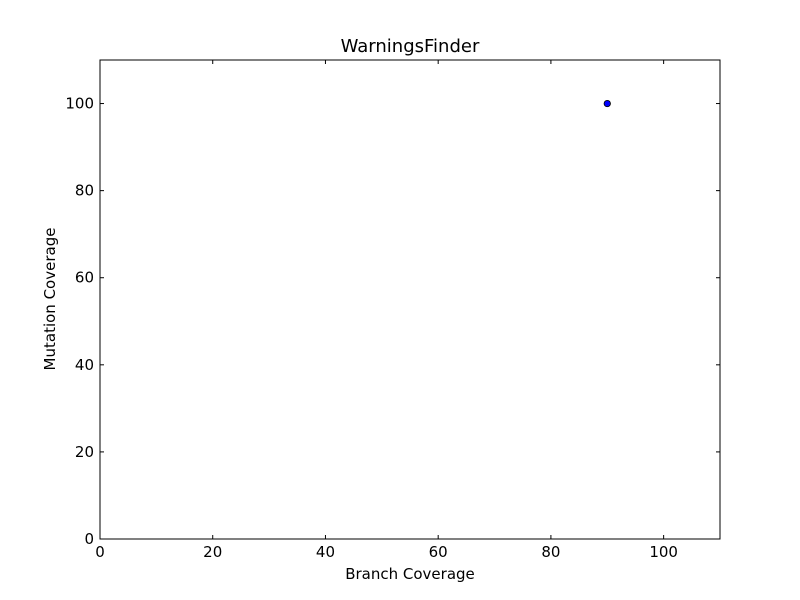  Describe the element at coordinates (325, 552) in the screenshot. I see `x-tick-label: 40` at that location.